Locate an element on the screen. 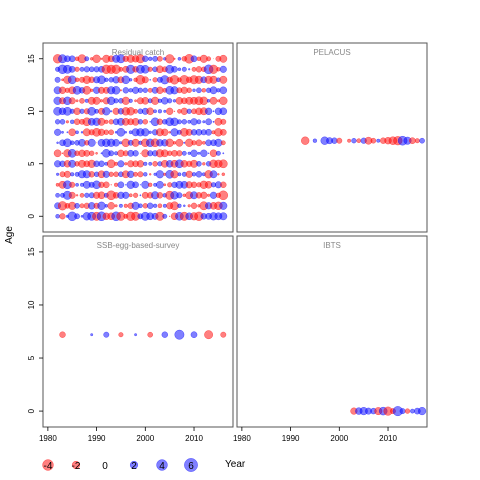 The width and height of the screenshot is (480, 480). legend-label: 6 is located at coordinates (191, 466).